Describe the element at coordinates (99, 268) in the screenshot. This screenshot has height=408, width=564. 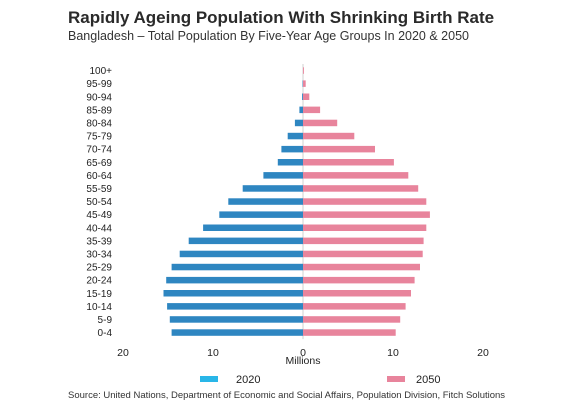
I see `category-label: 25-29` at that location.